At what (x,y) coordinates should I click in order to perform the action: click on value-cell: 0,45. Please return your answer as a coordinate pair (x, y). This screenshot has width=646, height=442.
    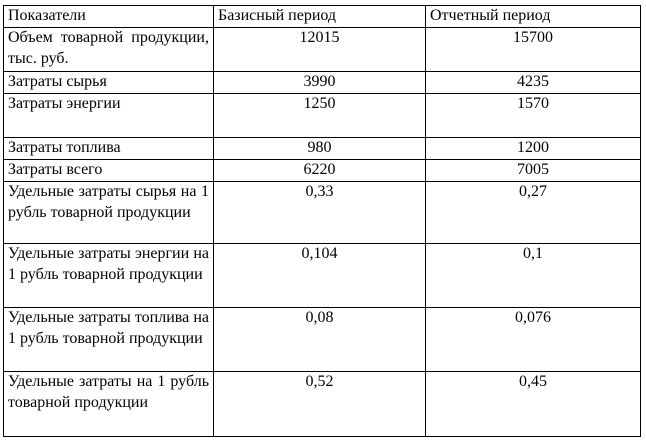
    Looking at the image, I should click on (533, 404).